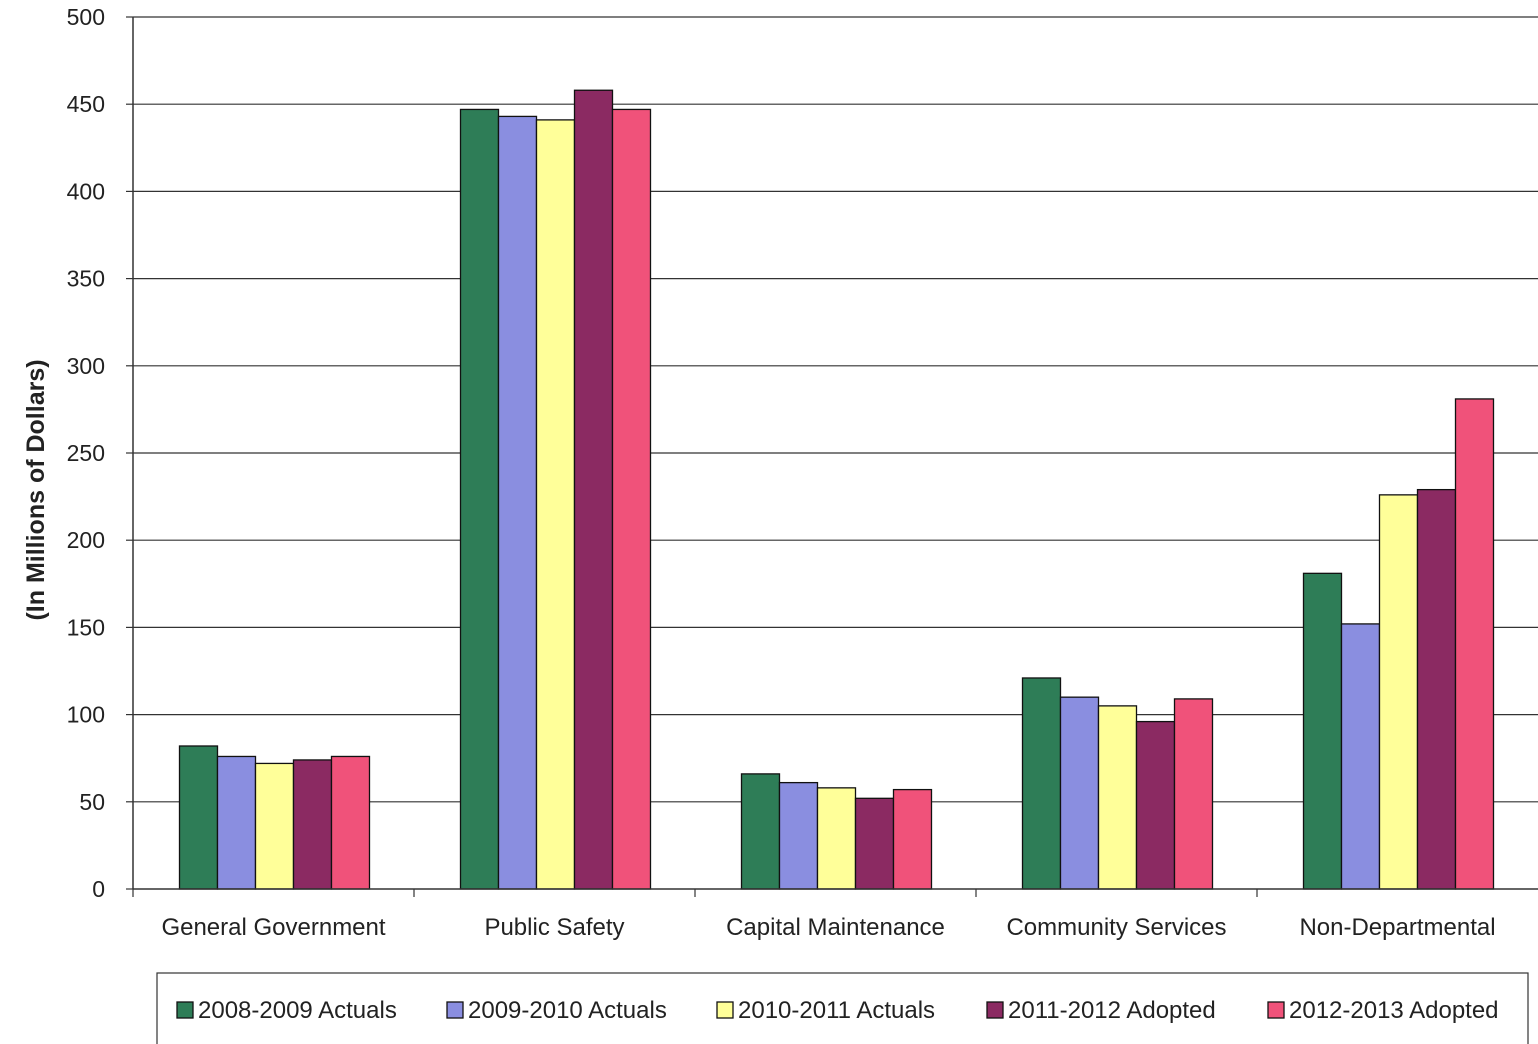 This screenshot has width=1538, height=1044. What do you see at coordinates (1116, 927) in the screenshot?
I see `x-tick-label: Community Services` at bounding box center [1116, 927].